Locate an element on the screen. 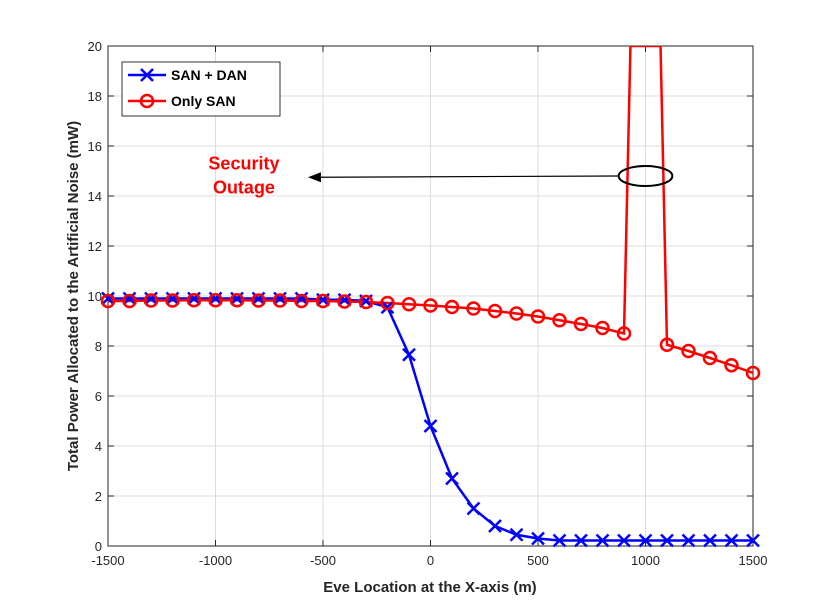 The width and height of the screenshot is (830, 614). annotation-line-1: Security is located at coordinates (243, 163).